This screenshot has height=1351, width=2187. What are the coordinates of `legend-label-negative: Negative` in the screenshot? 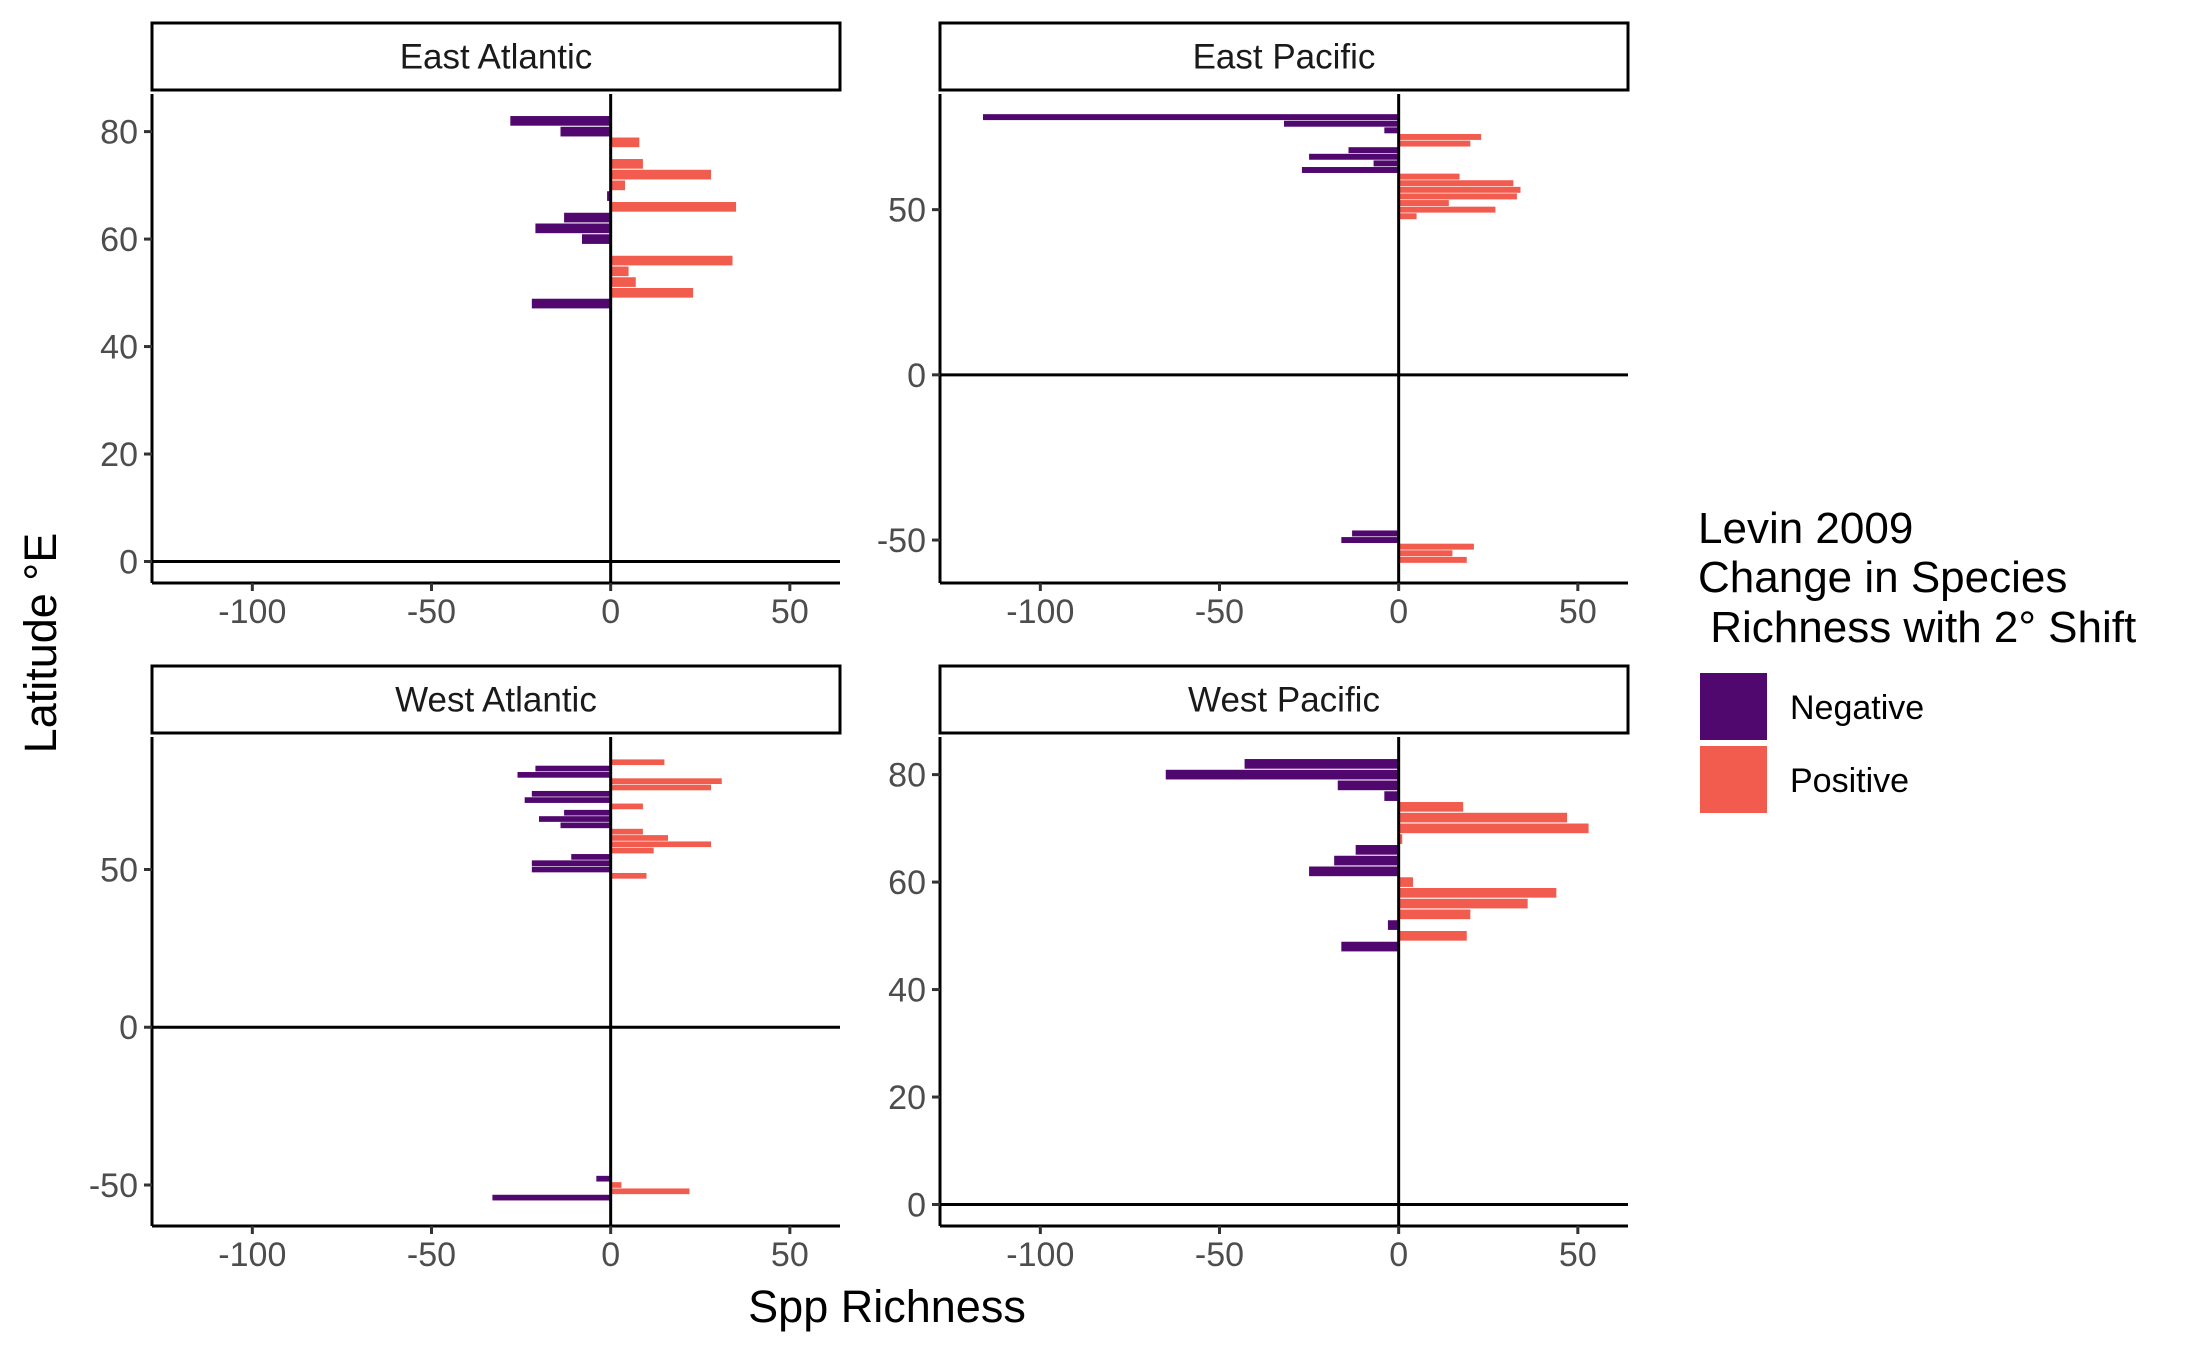 It's located at (1857, 708).